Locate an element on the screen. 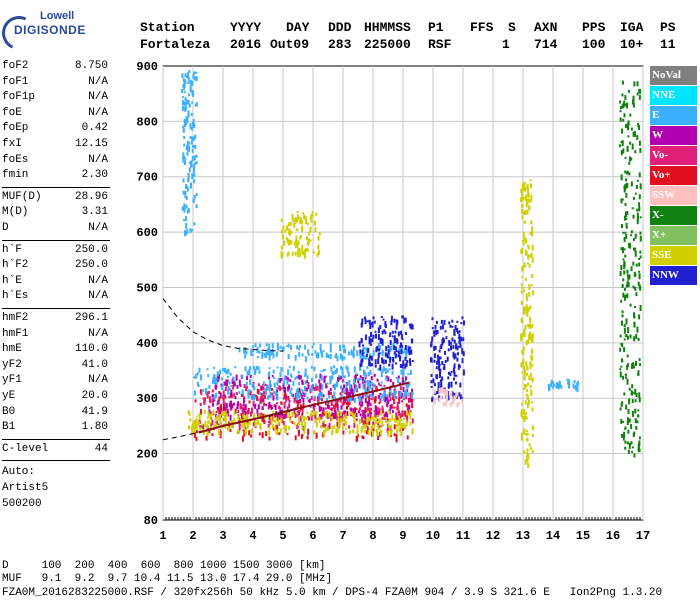 This screenshot has height=600, width=700. legend-item: NNW is located at coordinates (673, 276).